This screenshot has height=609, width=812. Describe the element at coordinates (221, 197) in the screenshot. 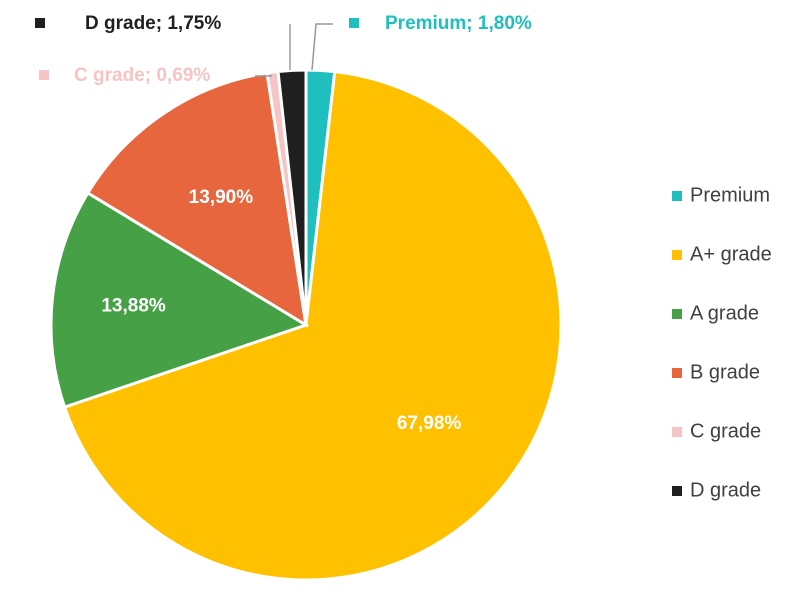

I see `data-label-b-grade: 13,90%` at that location.